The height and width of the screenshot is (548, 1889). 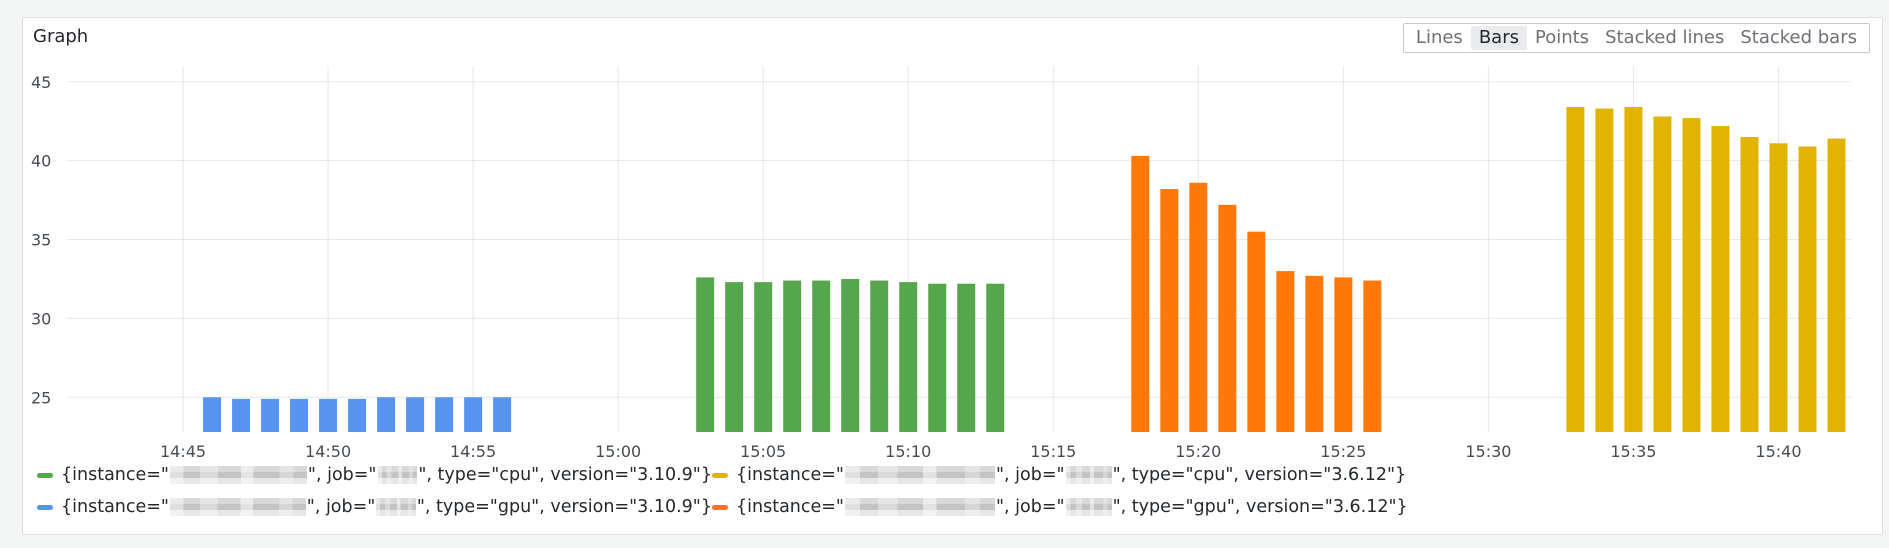 I want to click on toggle-stacked-bars-button: Stacked bars, so click(x=1798, y=37).